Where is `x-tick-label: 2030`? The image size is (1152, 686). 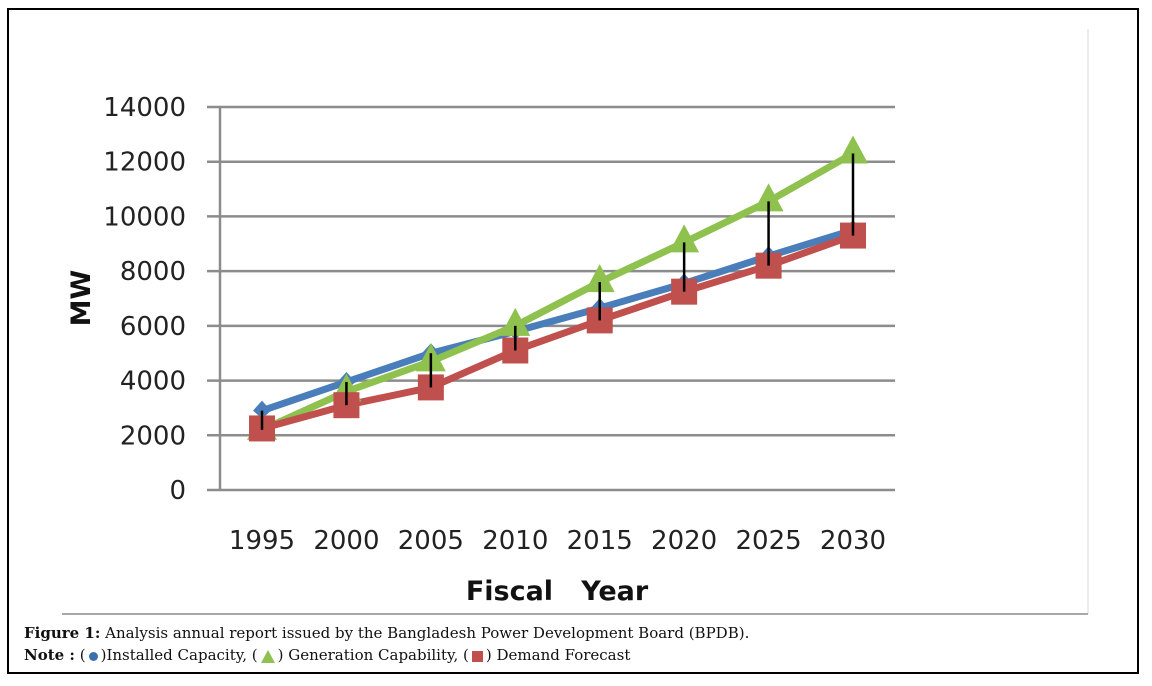
x-tick-label: 2030 is located at coordinates (853, 541).